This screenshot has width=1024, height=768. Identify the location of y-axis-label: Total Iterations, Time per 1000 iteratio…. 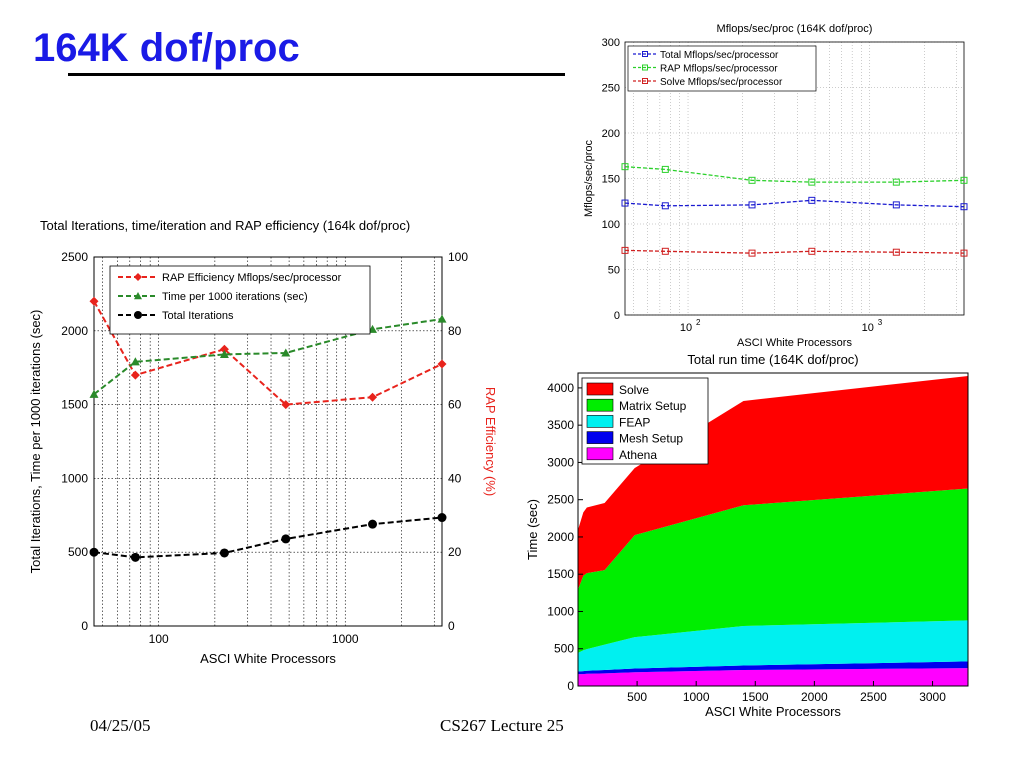
(35, 442).